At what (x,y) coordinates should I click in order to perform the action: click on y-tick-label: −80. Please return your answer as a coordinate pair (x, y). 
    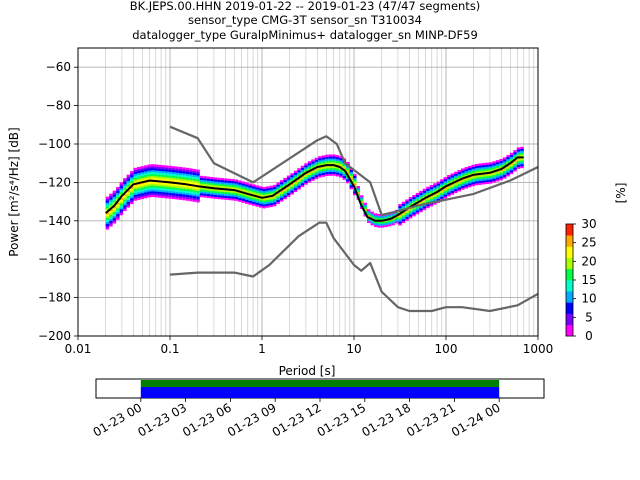
    Looking at the image, I should click on (58, 106).